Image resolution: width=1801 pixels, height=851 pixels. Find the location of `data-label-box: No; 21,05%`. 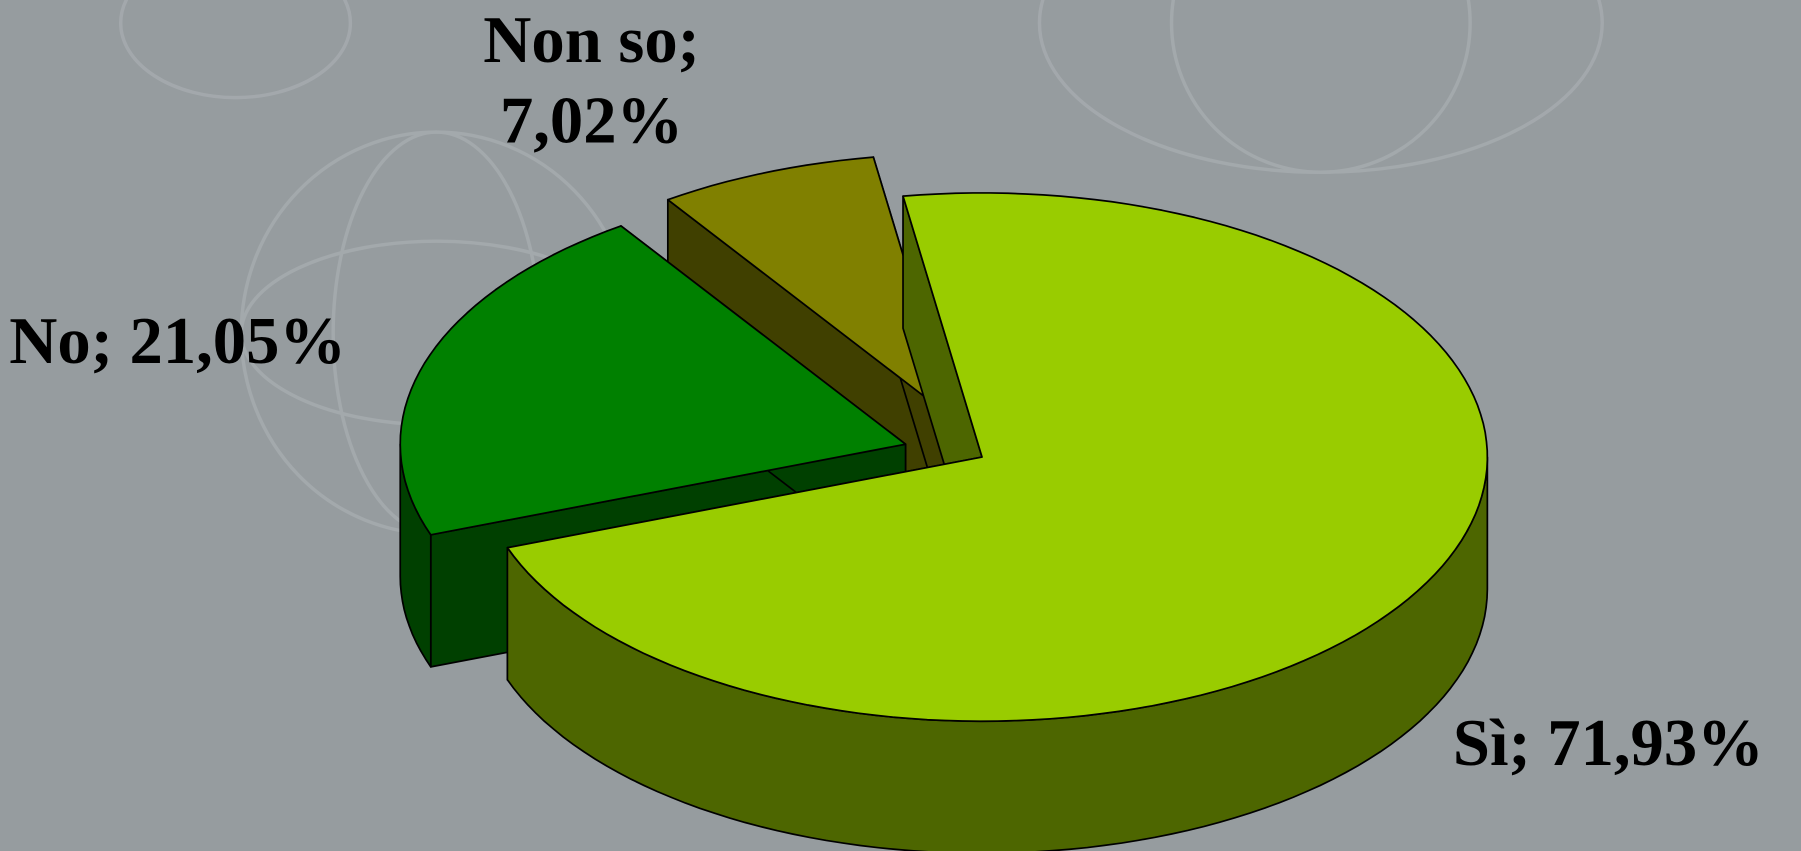

data-label-box: No; 21,05% is located at coordinates (178, 340).